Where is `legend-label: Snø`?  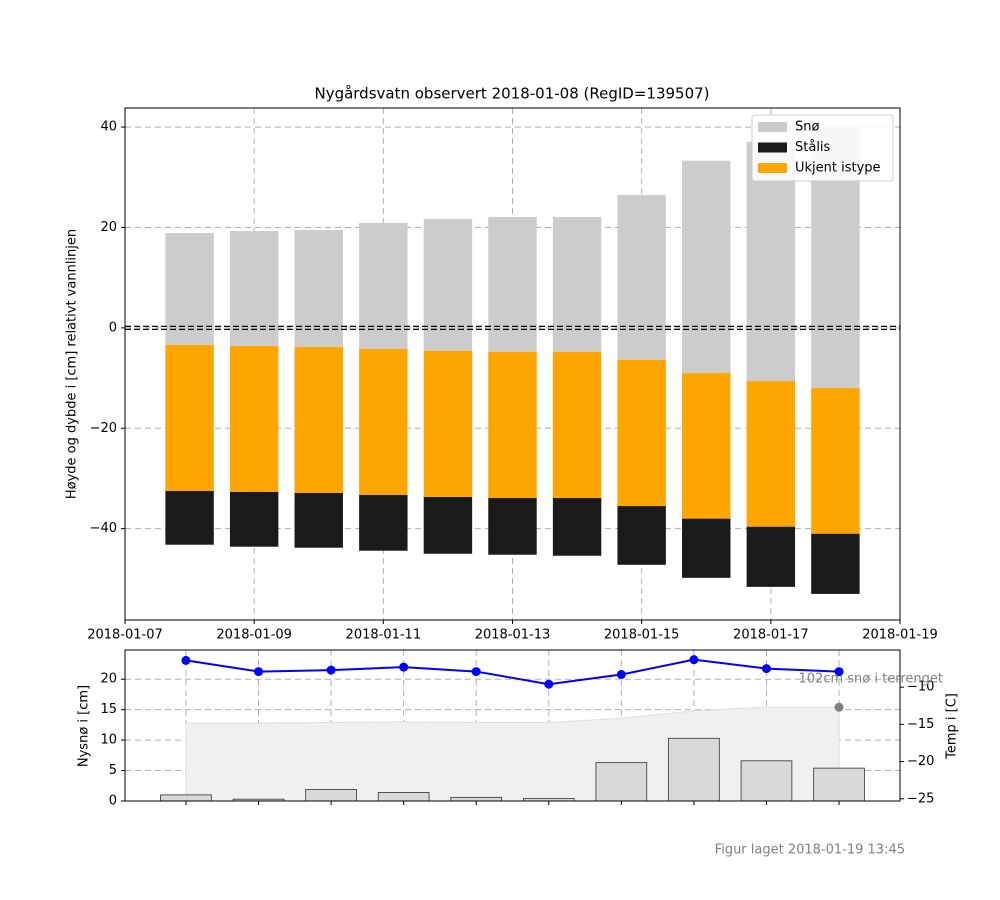 legend-label: Snø is located at coordinates (807, 127).